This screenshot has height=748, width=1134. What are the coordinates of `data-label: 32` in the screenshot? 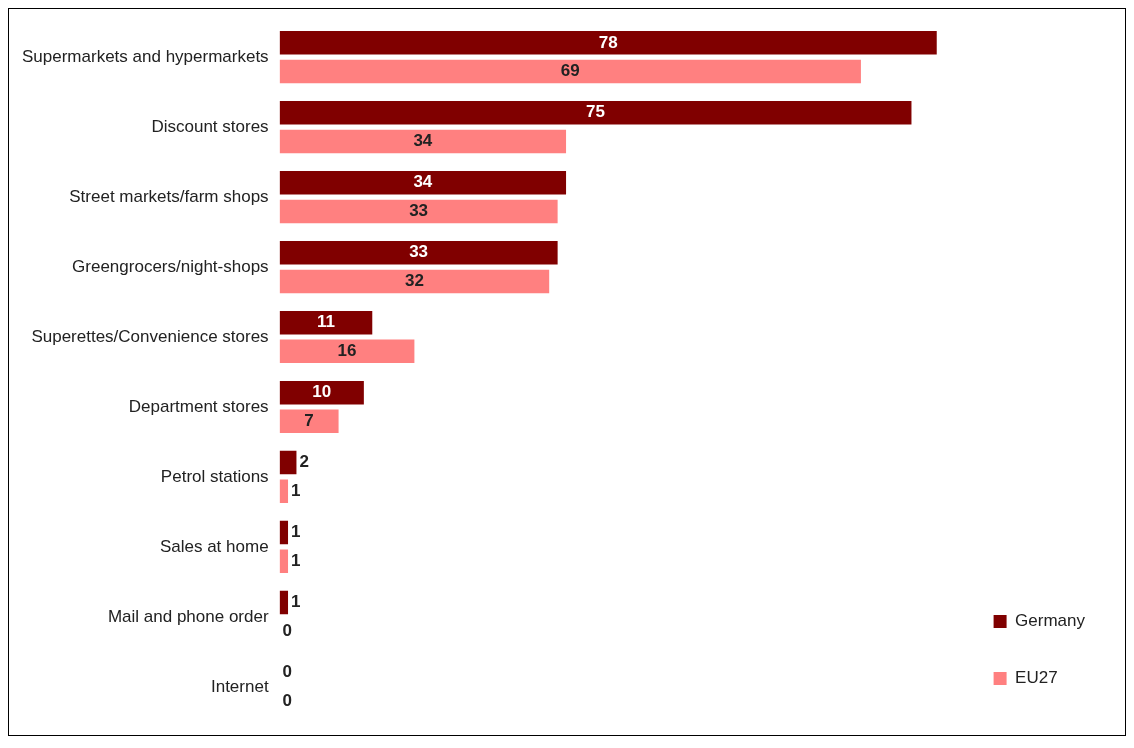 It's located at (414, 281).